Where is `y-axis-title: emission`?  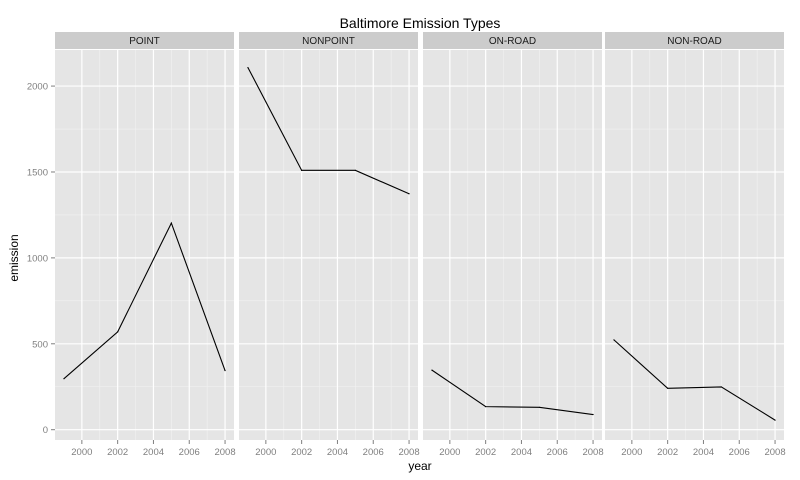 y-axis-title: emission is located at coordinates (14, 257).